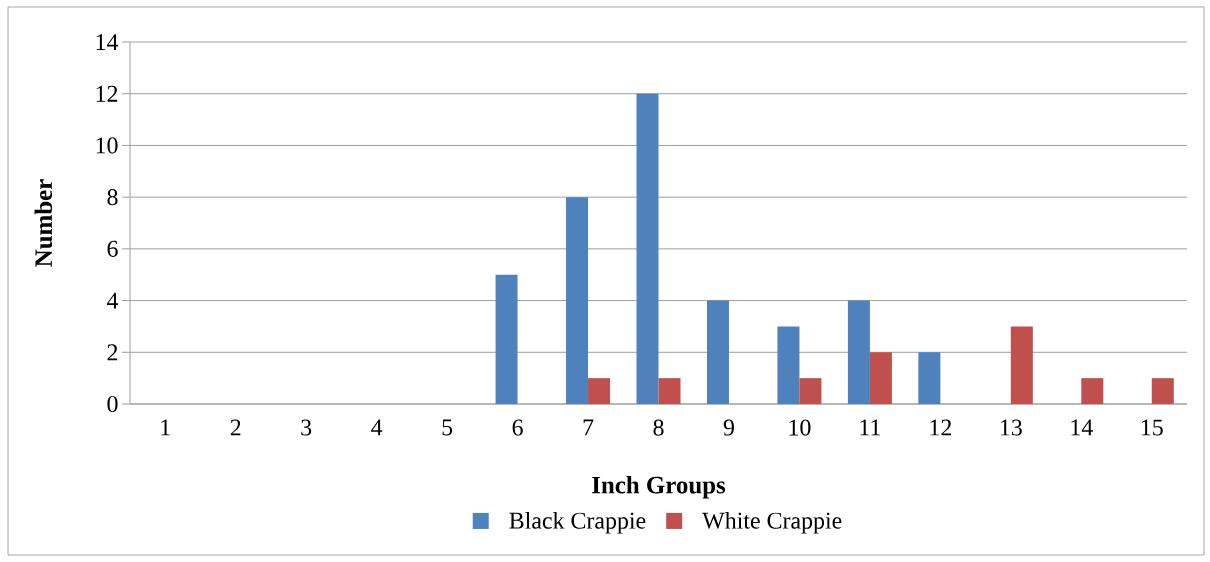 The height and width of the screenshot is (562, 1210). Describe the element at coordinates (1011, 427) in the screenshot. I see `x-tick-label: 13` at that location.